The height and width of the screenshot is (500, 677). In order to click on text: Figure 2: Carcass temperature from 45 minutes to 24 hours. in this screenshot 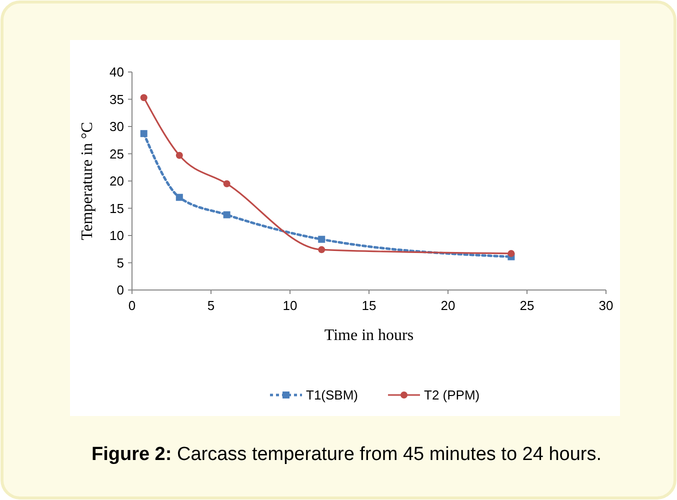, I will do `click(346, 454)`.